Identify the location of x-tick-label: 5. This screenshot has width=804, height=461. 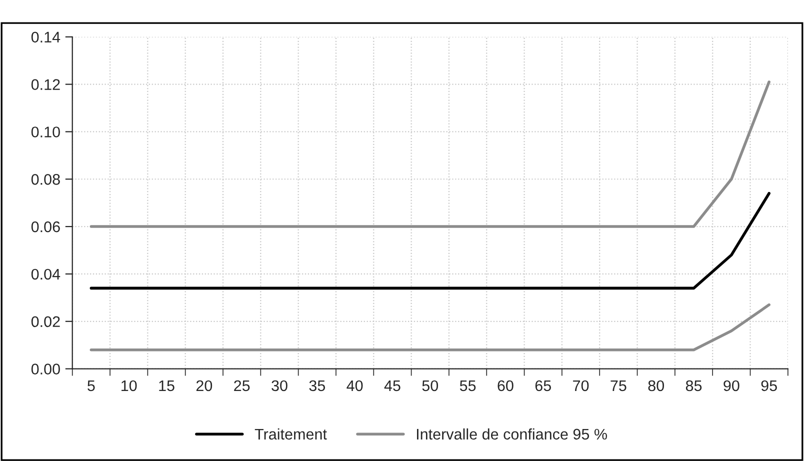
(91, 386).